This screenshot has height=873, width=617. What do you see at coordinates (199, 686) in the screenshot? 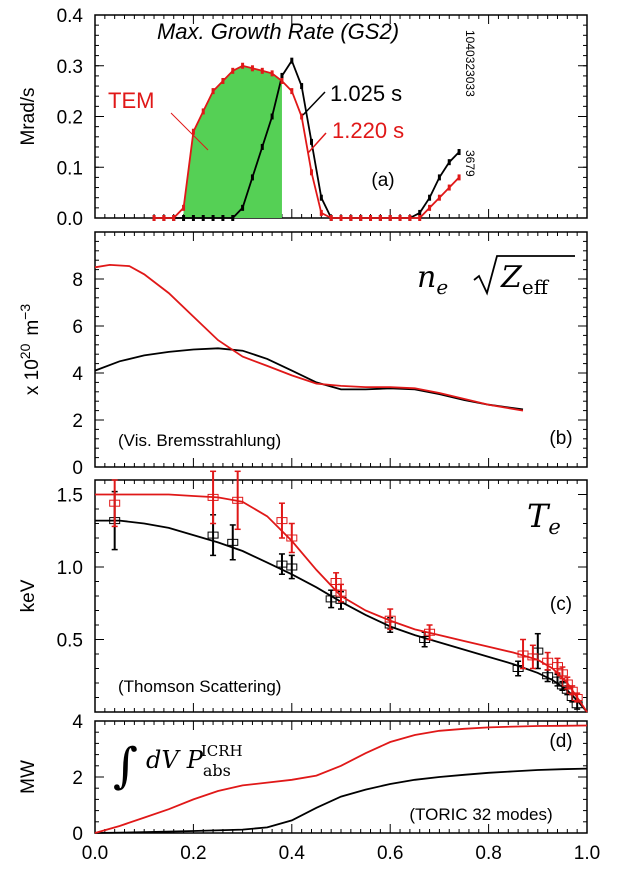
I see `panel-note: (Thomson Scattering)` at bounding box center [199, 686].